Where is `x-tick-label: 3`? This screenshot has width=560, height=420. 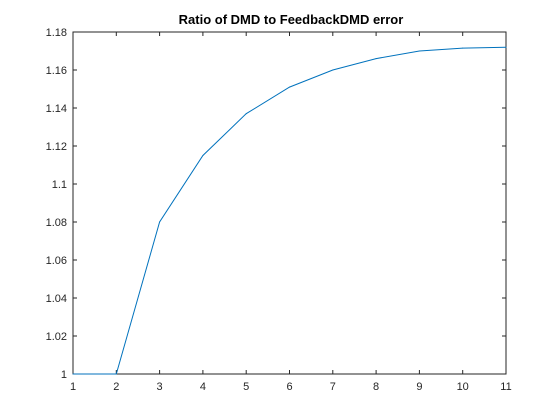 x-tick-label: 3 is located at coordinates (160, 387).